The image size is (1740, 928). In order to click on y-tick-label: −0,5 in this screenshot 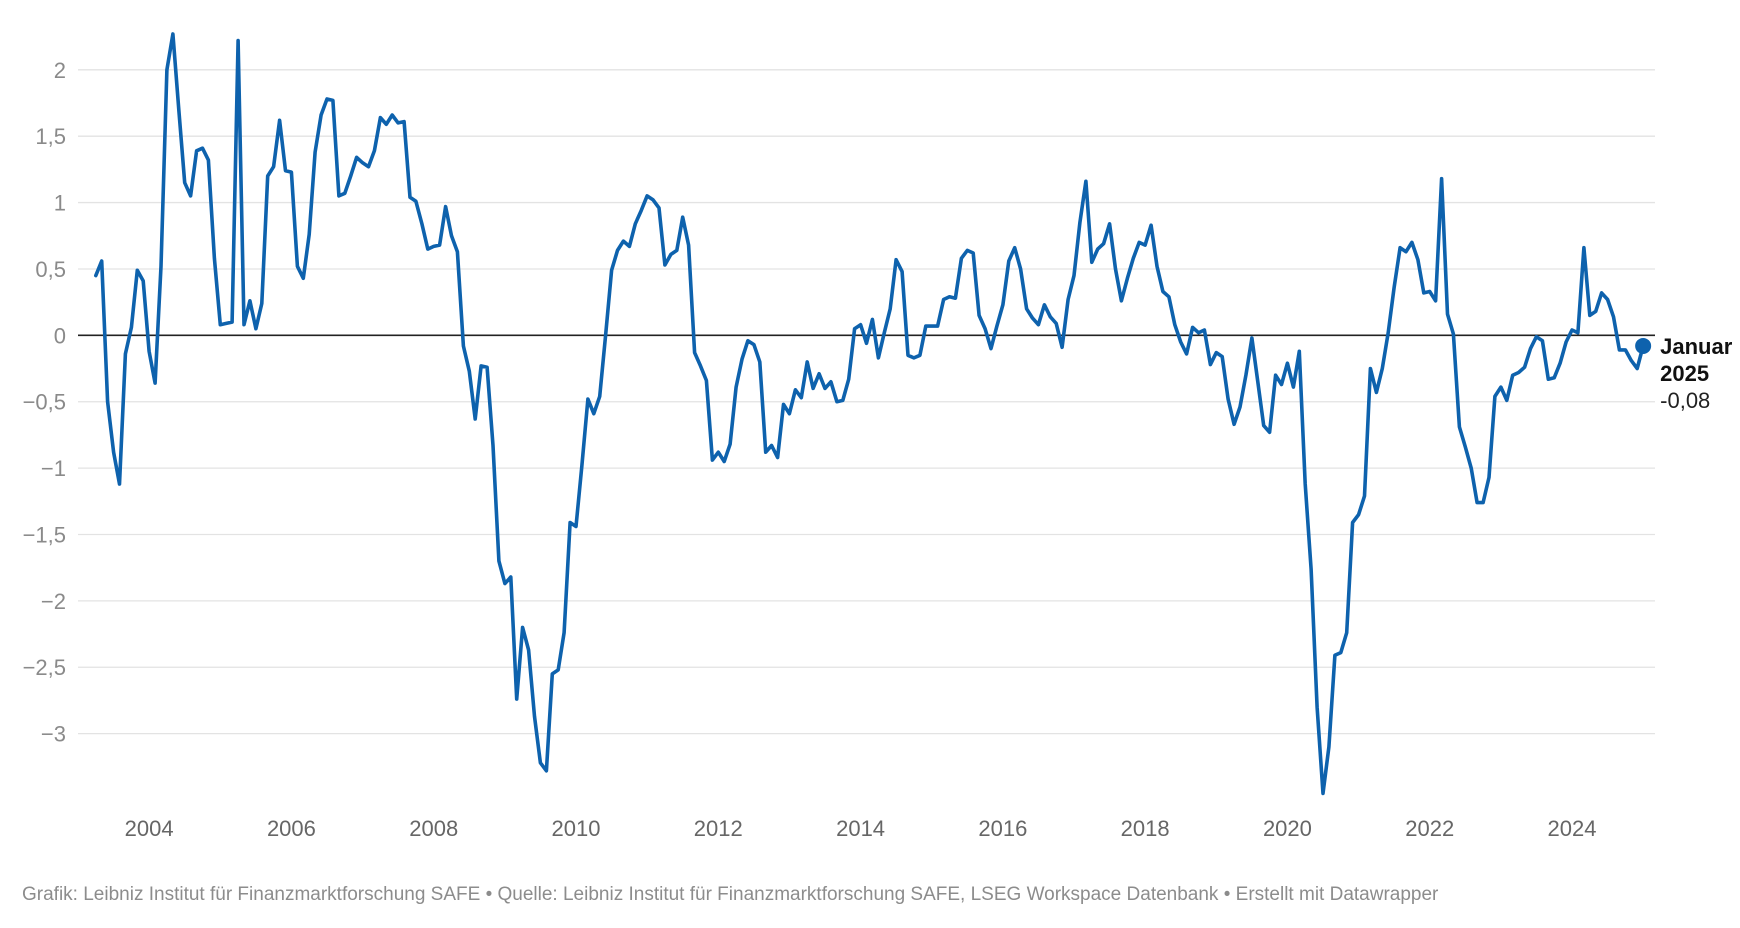, I will do `click(44, 402)`.